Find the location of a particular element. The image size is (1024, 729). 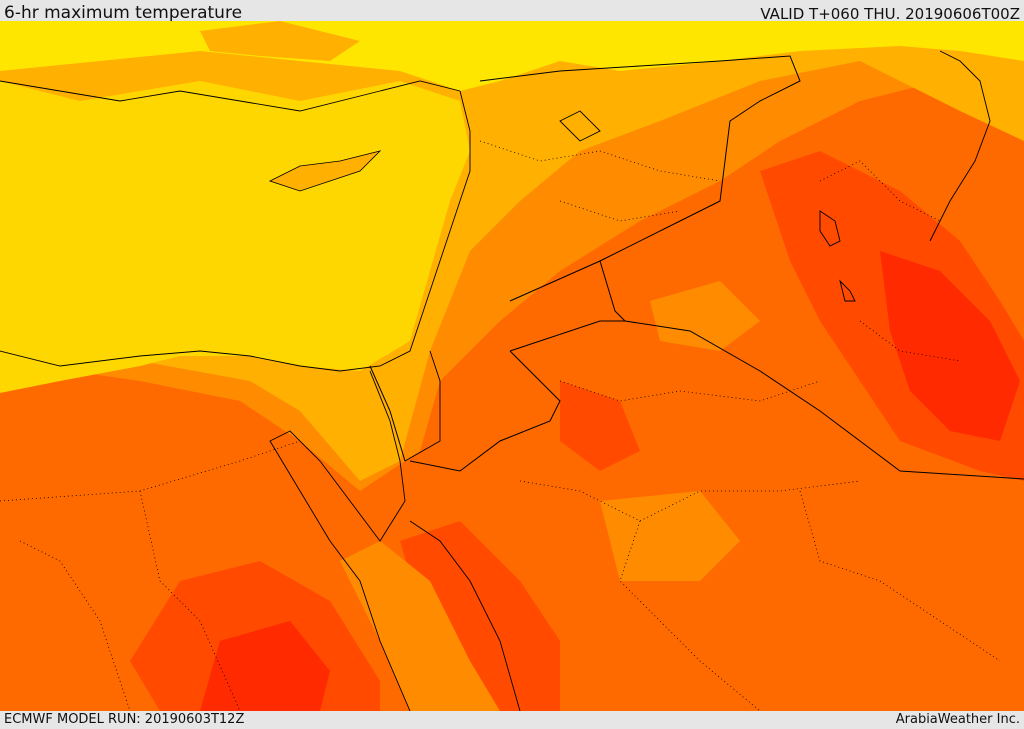

layer-saudi-coast is located at coordinates (480, 616).